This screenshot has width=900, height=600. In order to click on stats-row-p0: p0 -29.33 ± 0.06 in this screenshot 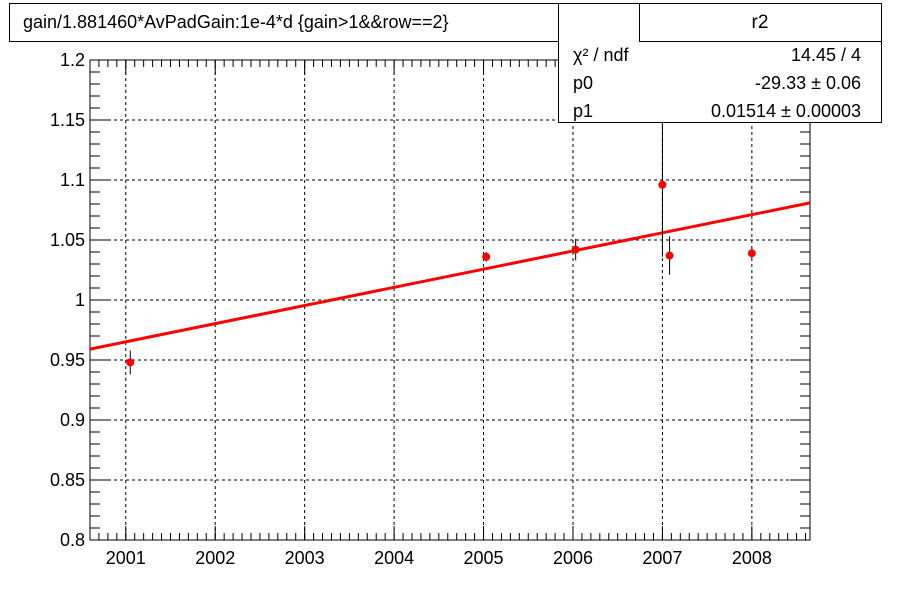, I will do `click(720, 83)`.